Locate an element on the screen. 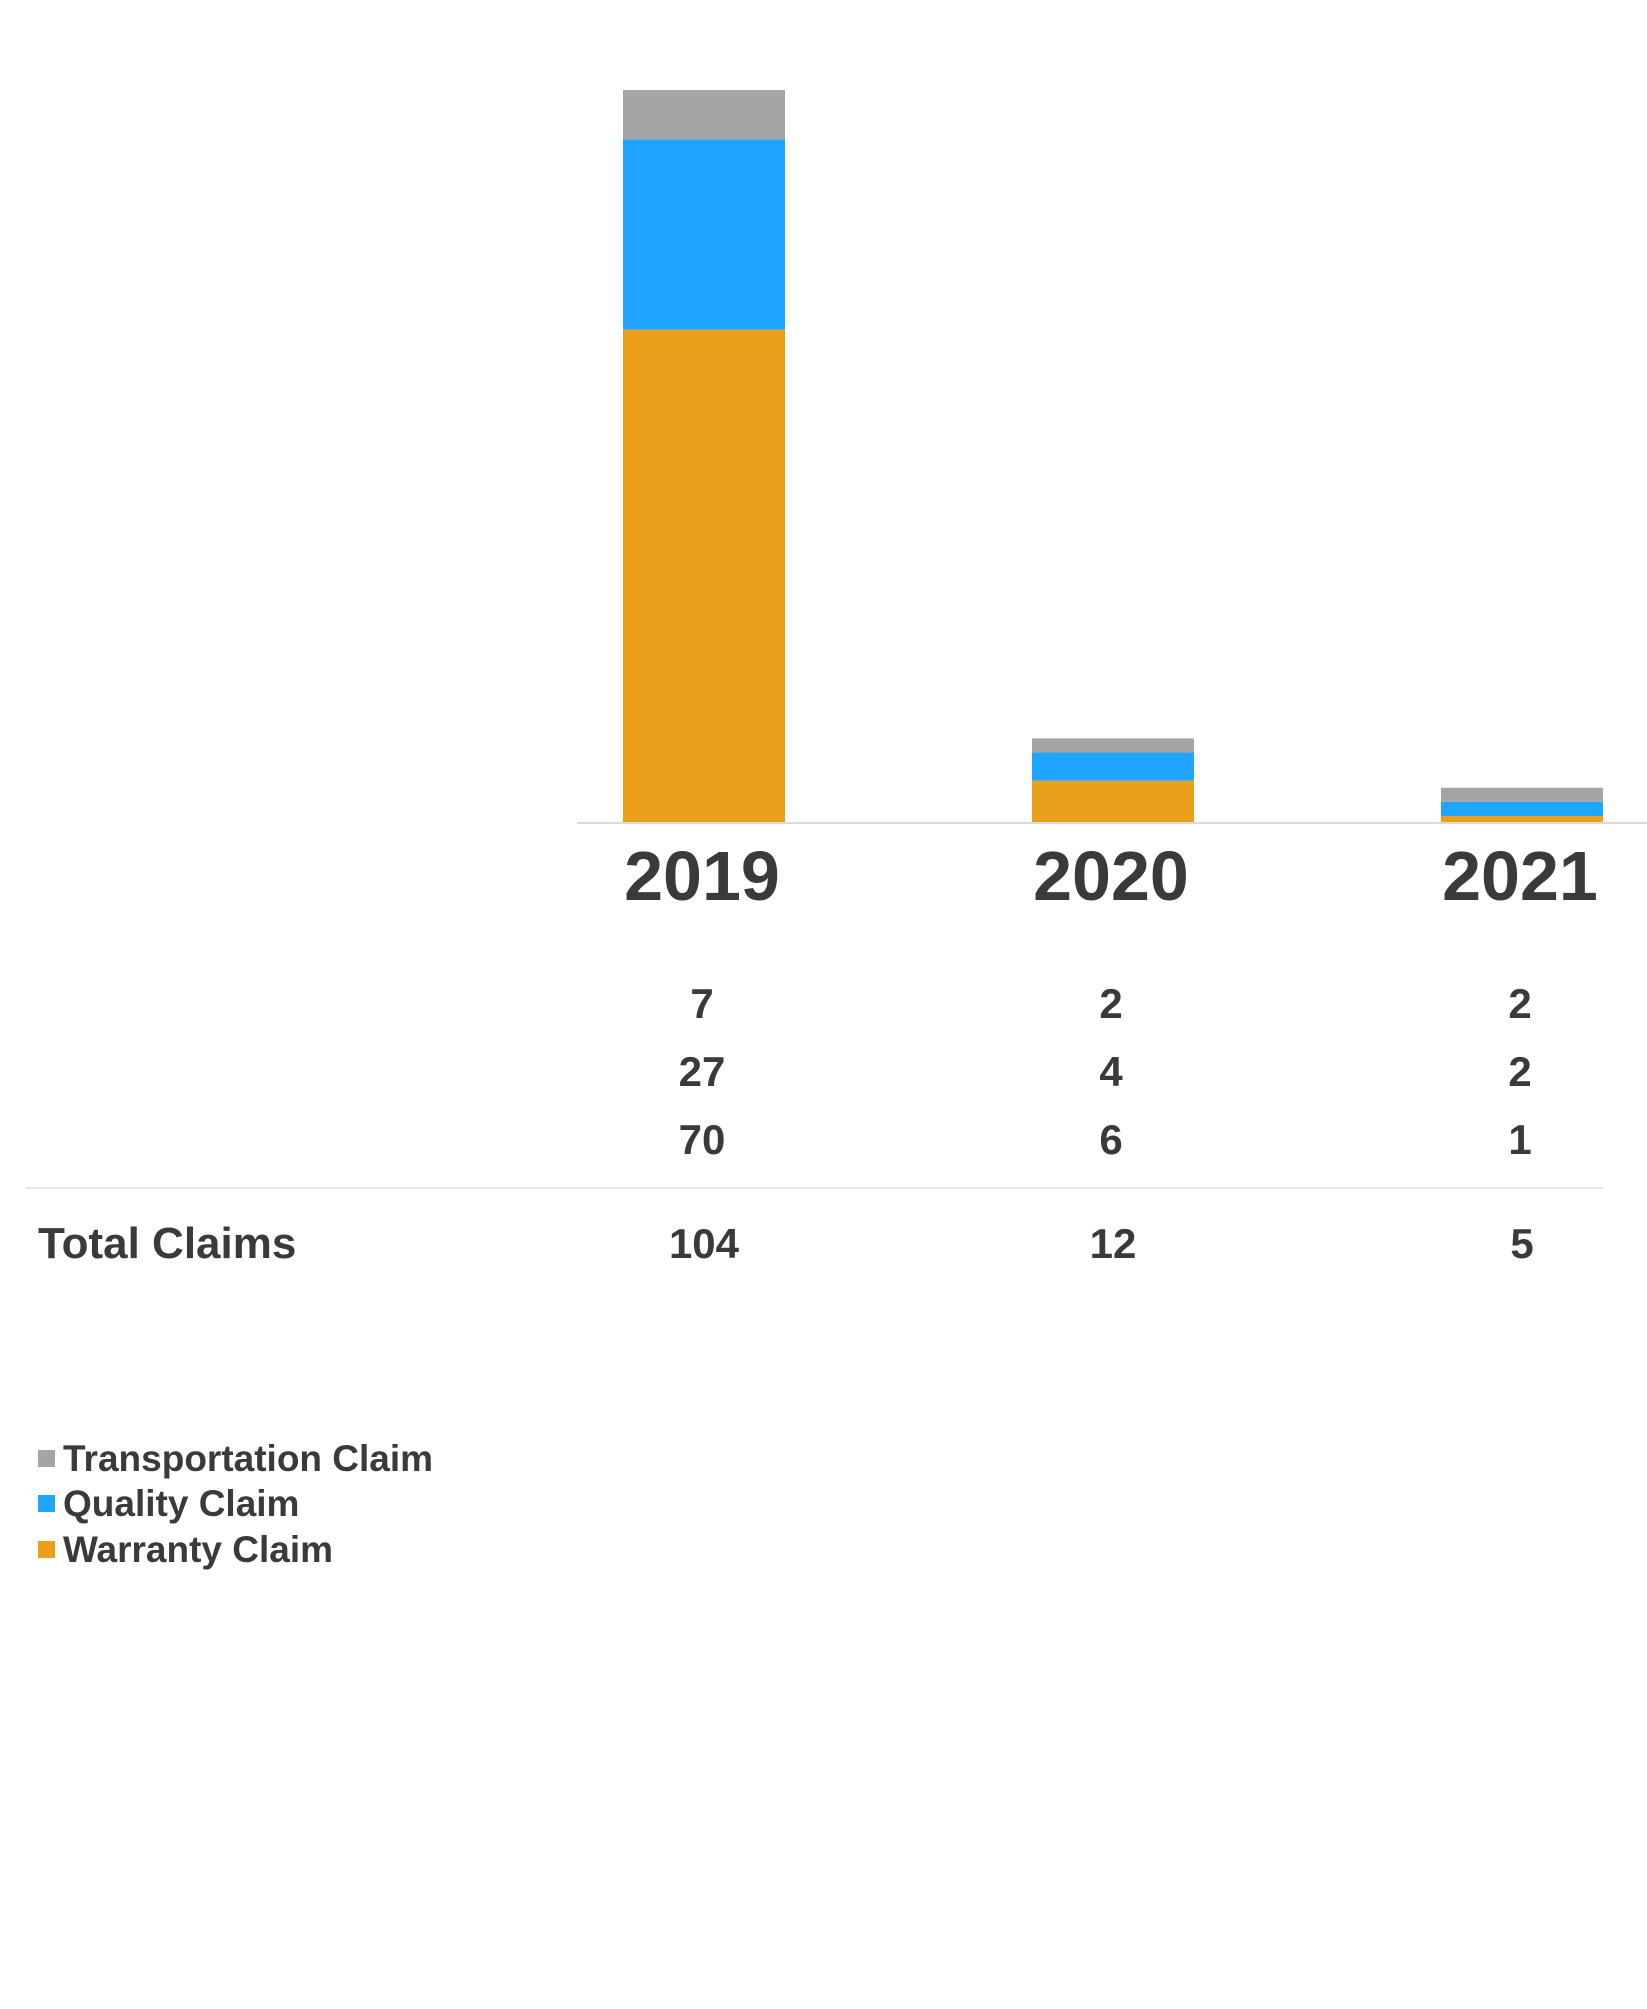 Image resolution: width=1647 pixels, height=2009 pixels. bar-2021-warranty-claim is located at coordinates (1522, 819).